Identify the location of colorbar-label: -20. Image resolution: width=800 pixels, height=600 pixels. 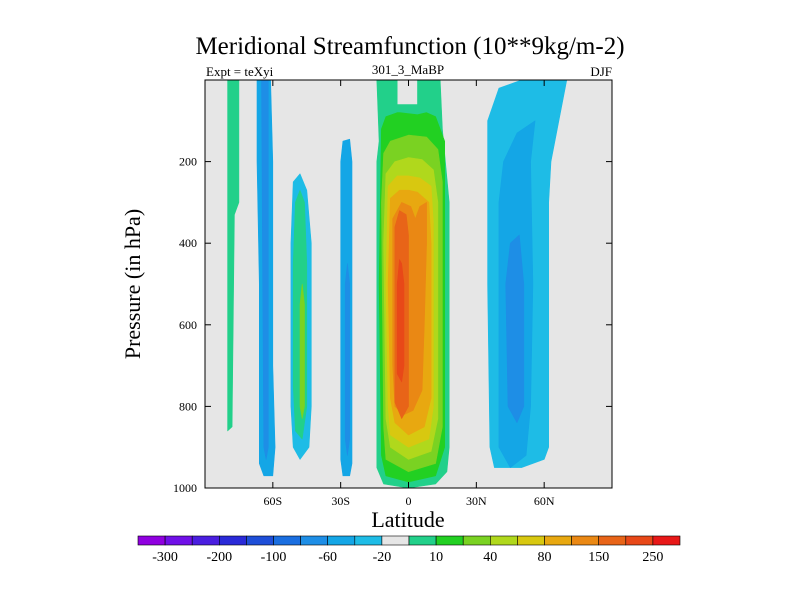
(382, 557).